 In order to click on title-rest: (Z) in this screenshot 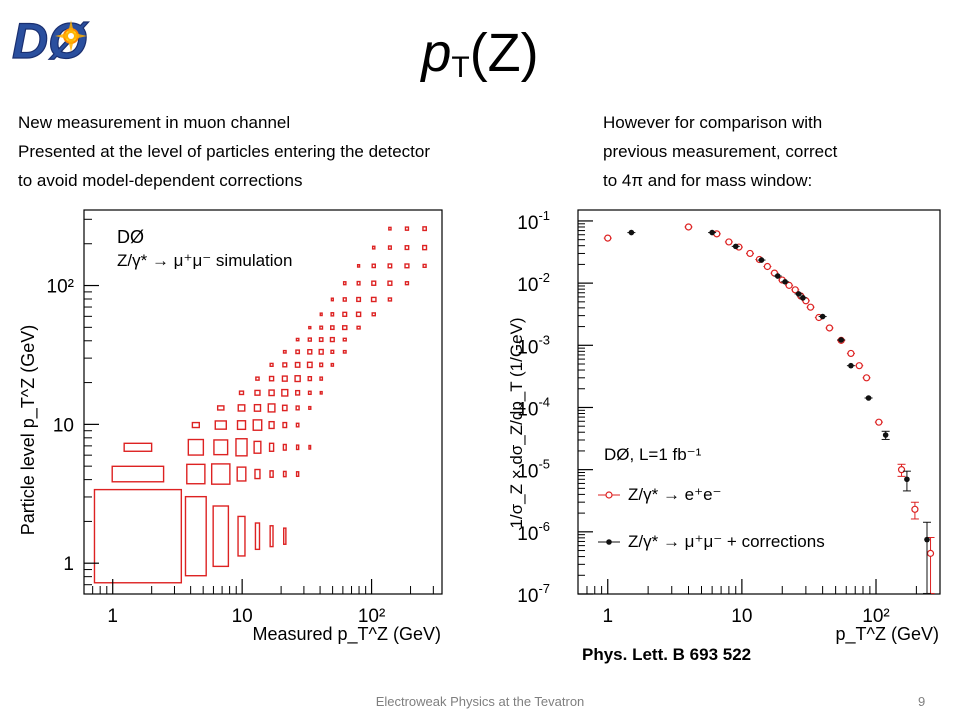, I will do `click(504, 53)`.